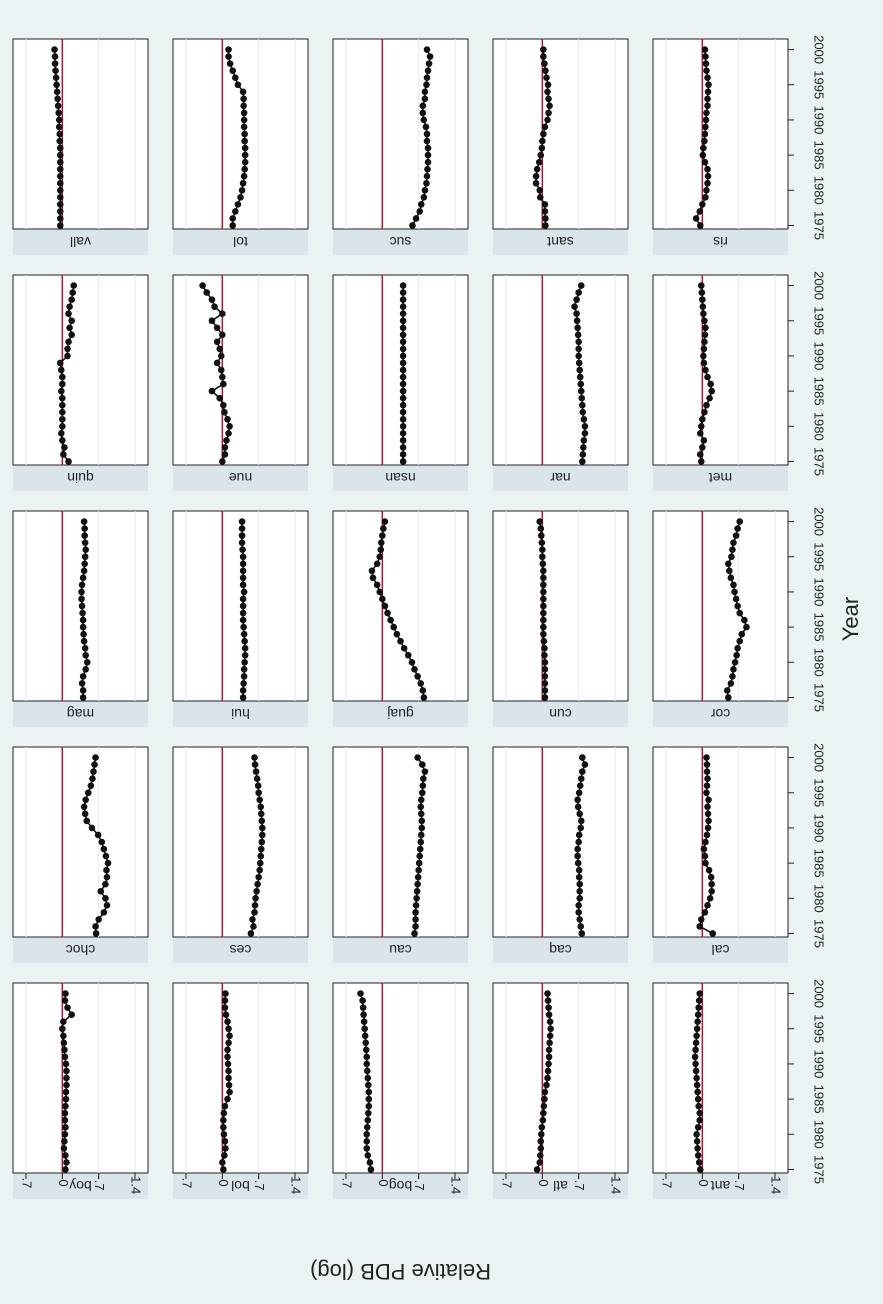  What do you see at coordinates (401, 242) in the screenshot?
I see `panel-title: suc` at bounding box center [401, 242].